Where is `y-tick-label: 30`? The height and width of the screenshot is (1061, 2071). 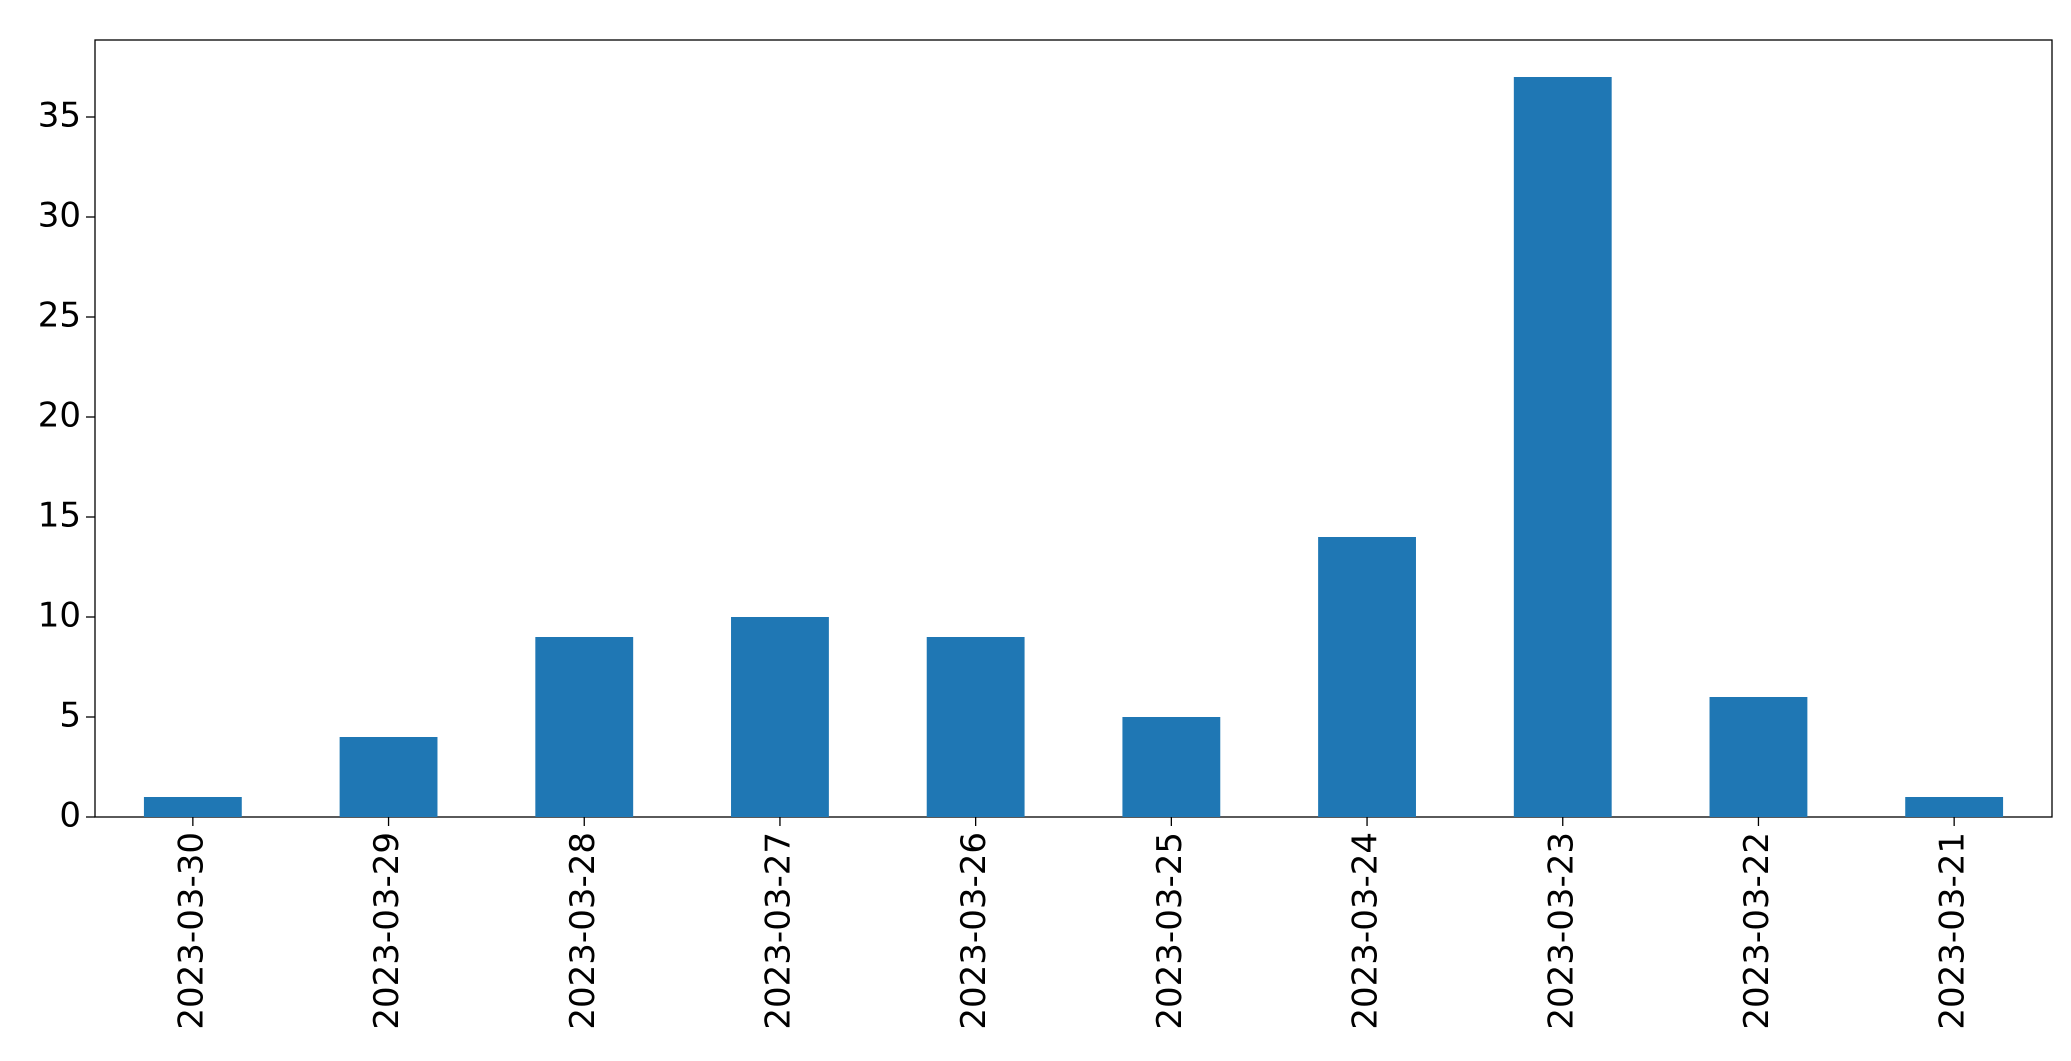
y-tick-label: 30 is located at coordinates (59, 216).